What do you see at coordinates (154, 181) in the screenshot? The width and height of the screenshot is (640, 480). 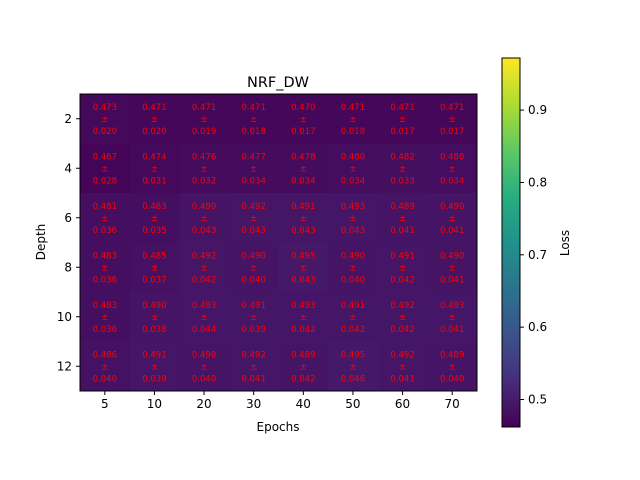 I see `cell-std-label: 0.031` at bounding box center [154, 181].